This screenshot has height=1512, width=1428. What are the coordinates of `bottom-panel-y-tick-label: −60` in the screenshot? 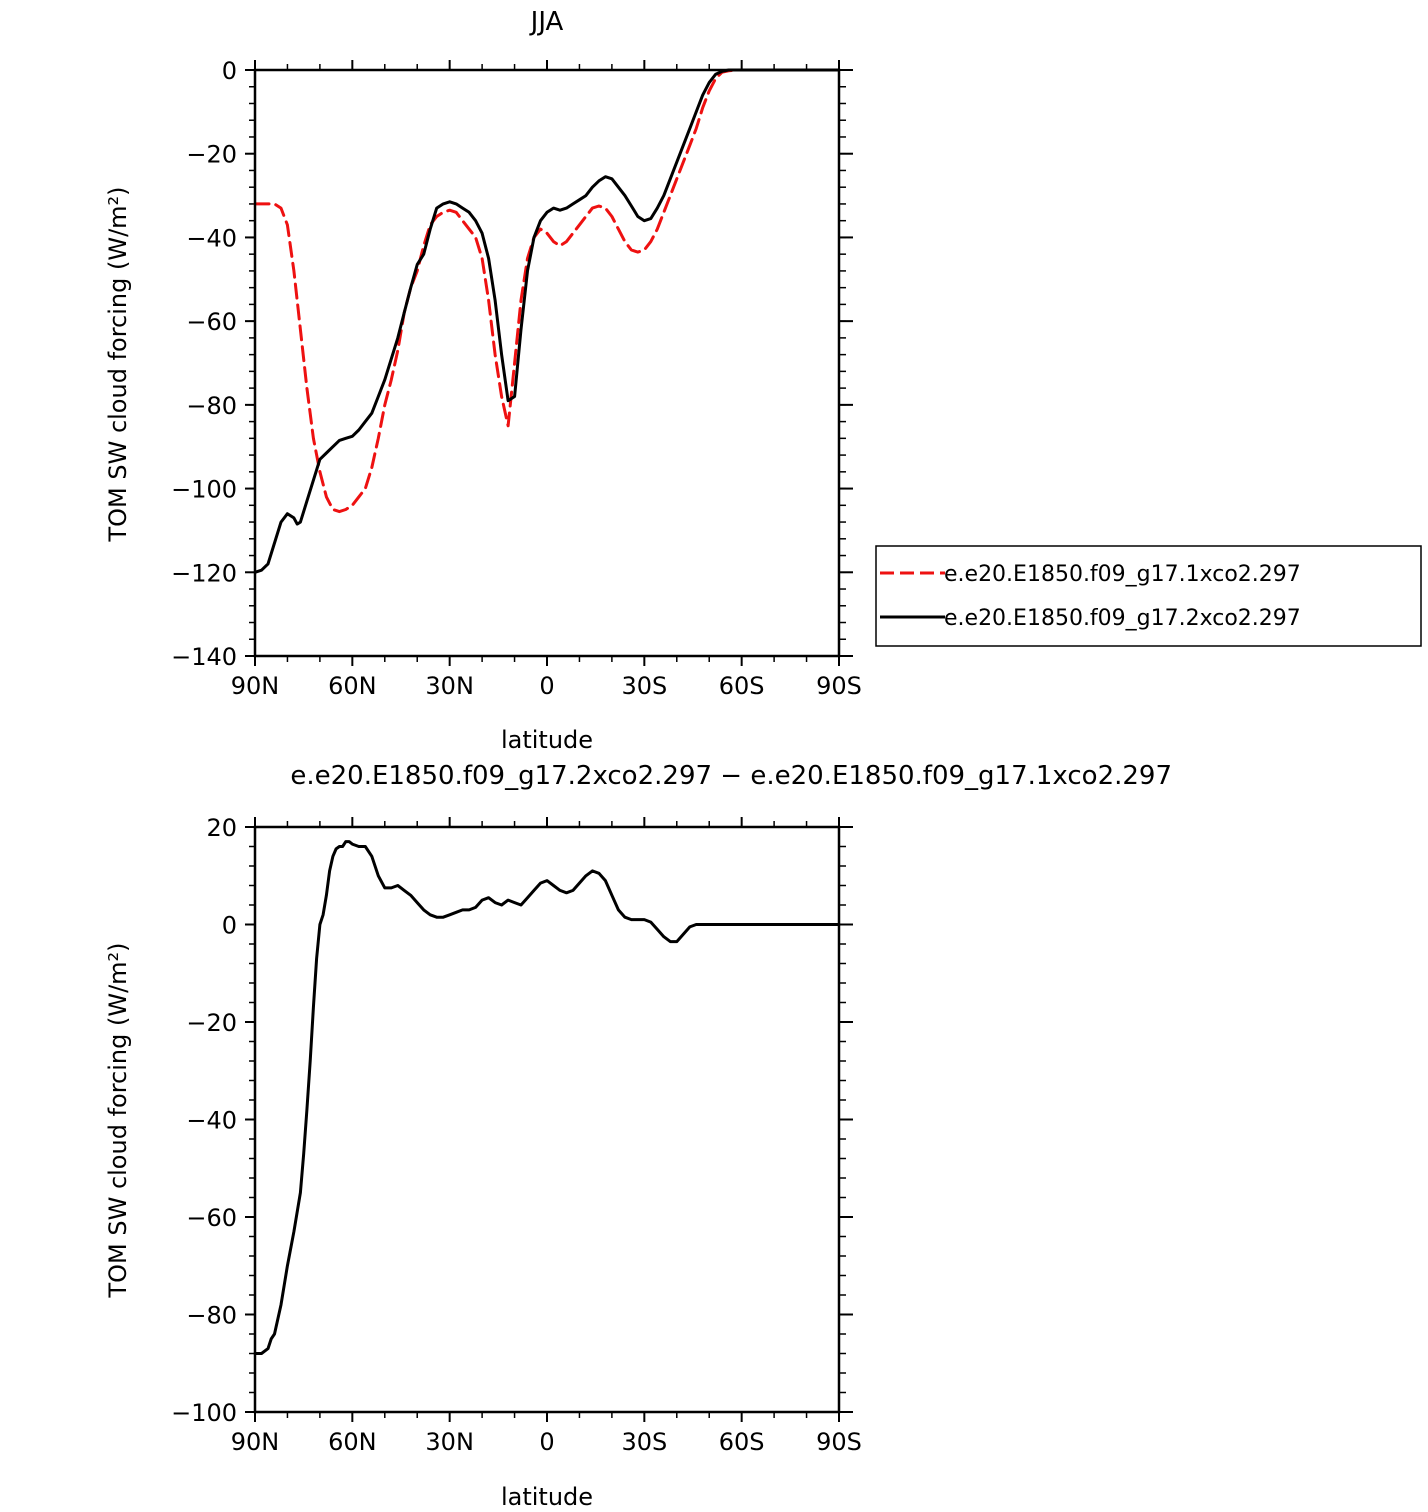 It's located at (211, 1218).